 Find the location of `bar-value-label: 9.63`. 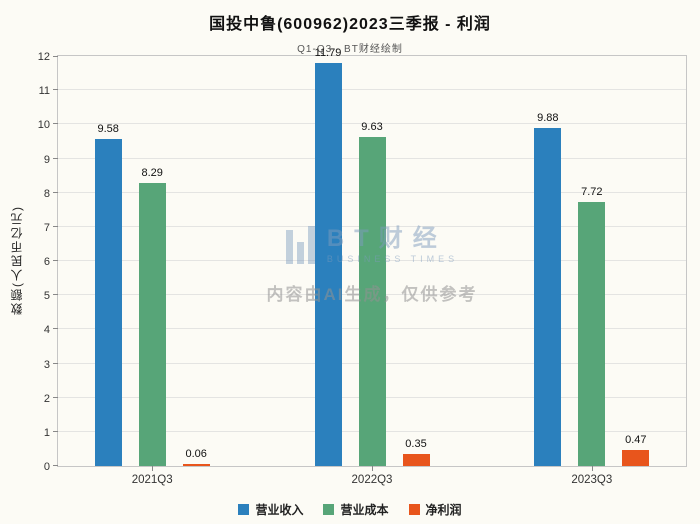

bar-value-label: 9.63 is located at coordinates (372, 126).